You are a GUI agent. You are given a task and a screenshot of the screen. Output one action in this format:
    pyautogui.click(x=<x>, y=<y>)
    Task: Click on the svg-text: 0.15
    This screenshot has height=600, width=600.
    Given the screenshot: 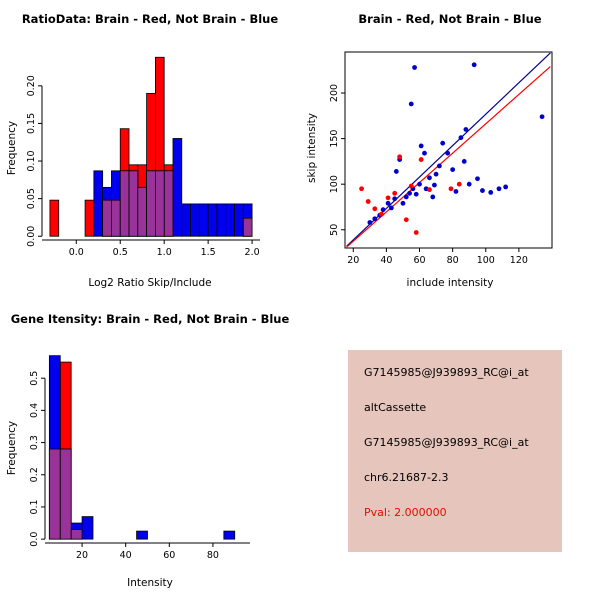 What is the action you would take?
    pyautogui.click(x=31, y=123)
    